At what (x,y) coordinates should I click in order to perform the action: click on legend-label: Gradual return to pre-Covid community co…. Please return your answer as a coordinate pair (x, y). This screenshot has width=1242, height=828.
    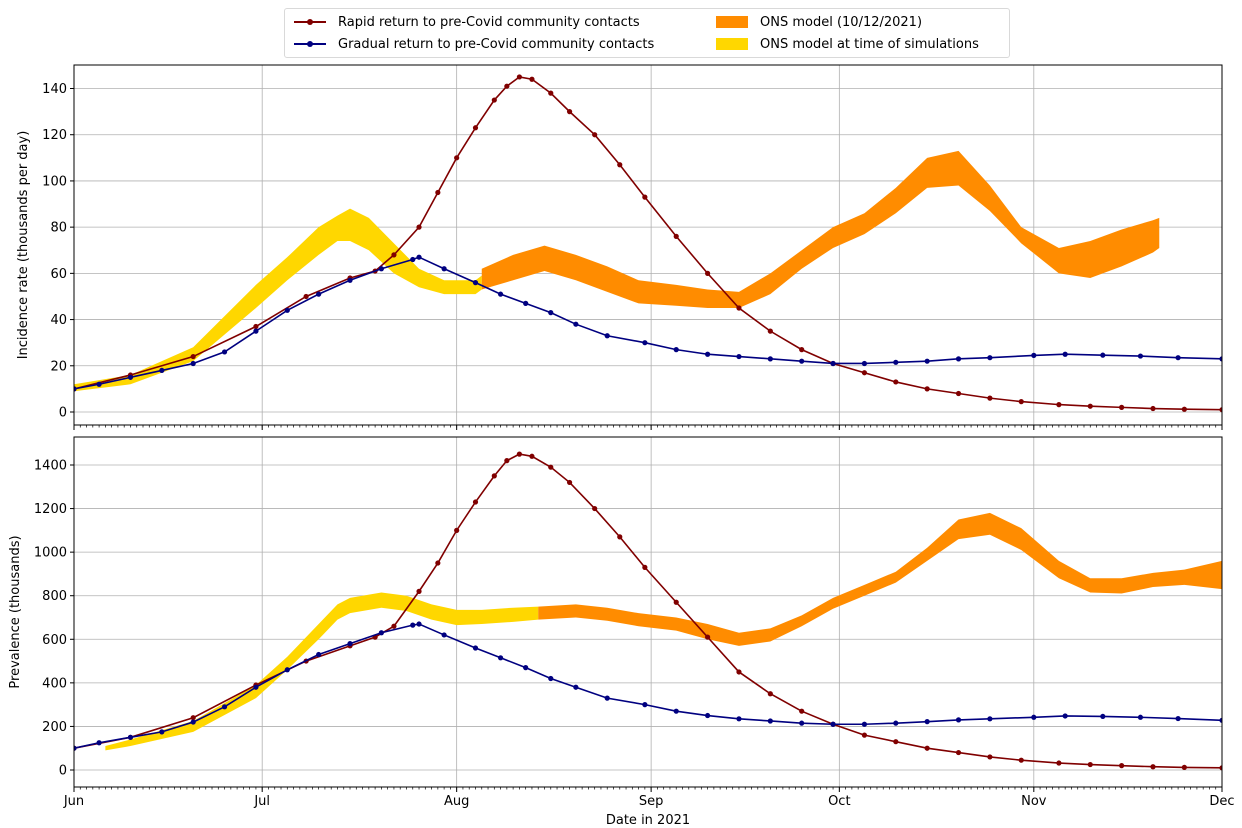
    Looking at the image, I should click on (496, 44).